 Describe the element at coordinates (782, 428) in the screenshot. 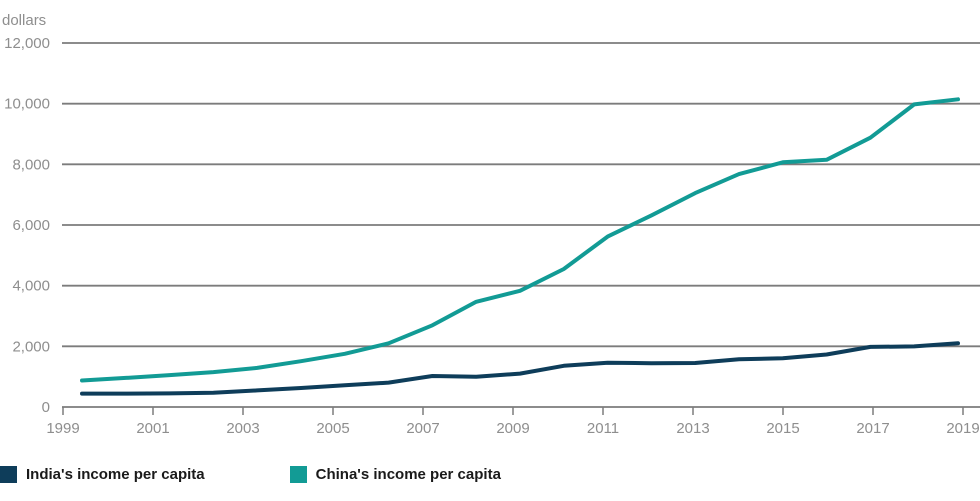

I see `x-tick-label: 2015` at that location.